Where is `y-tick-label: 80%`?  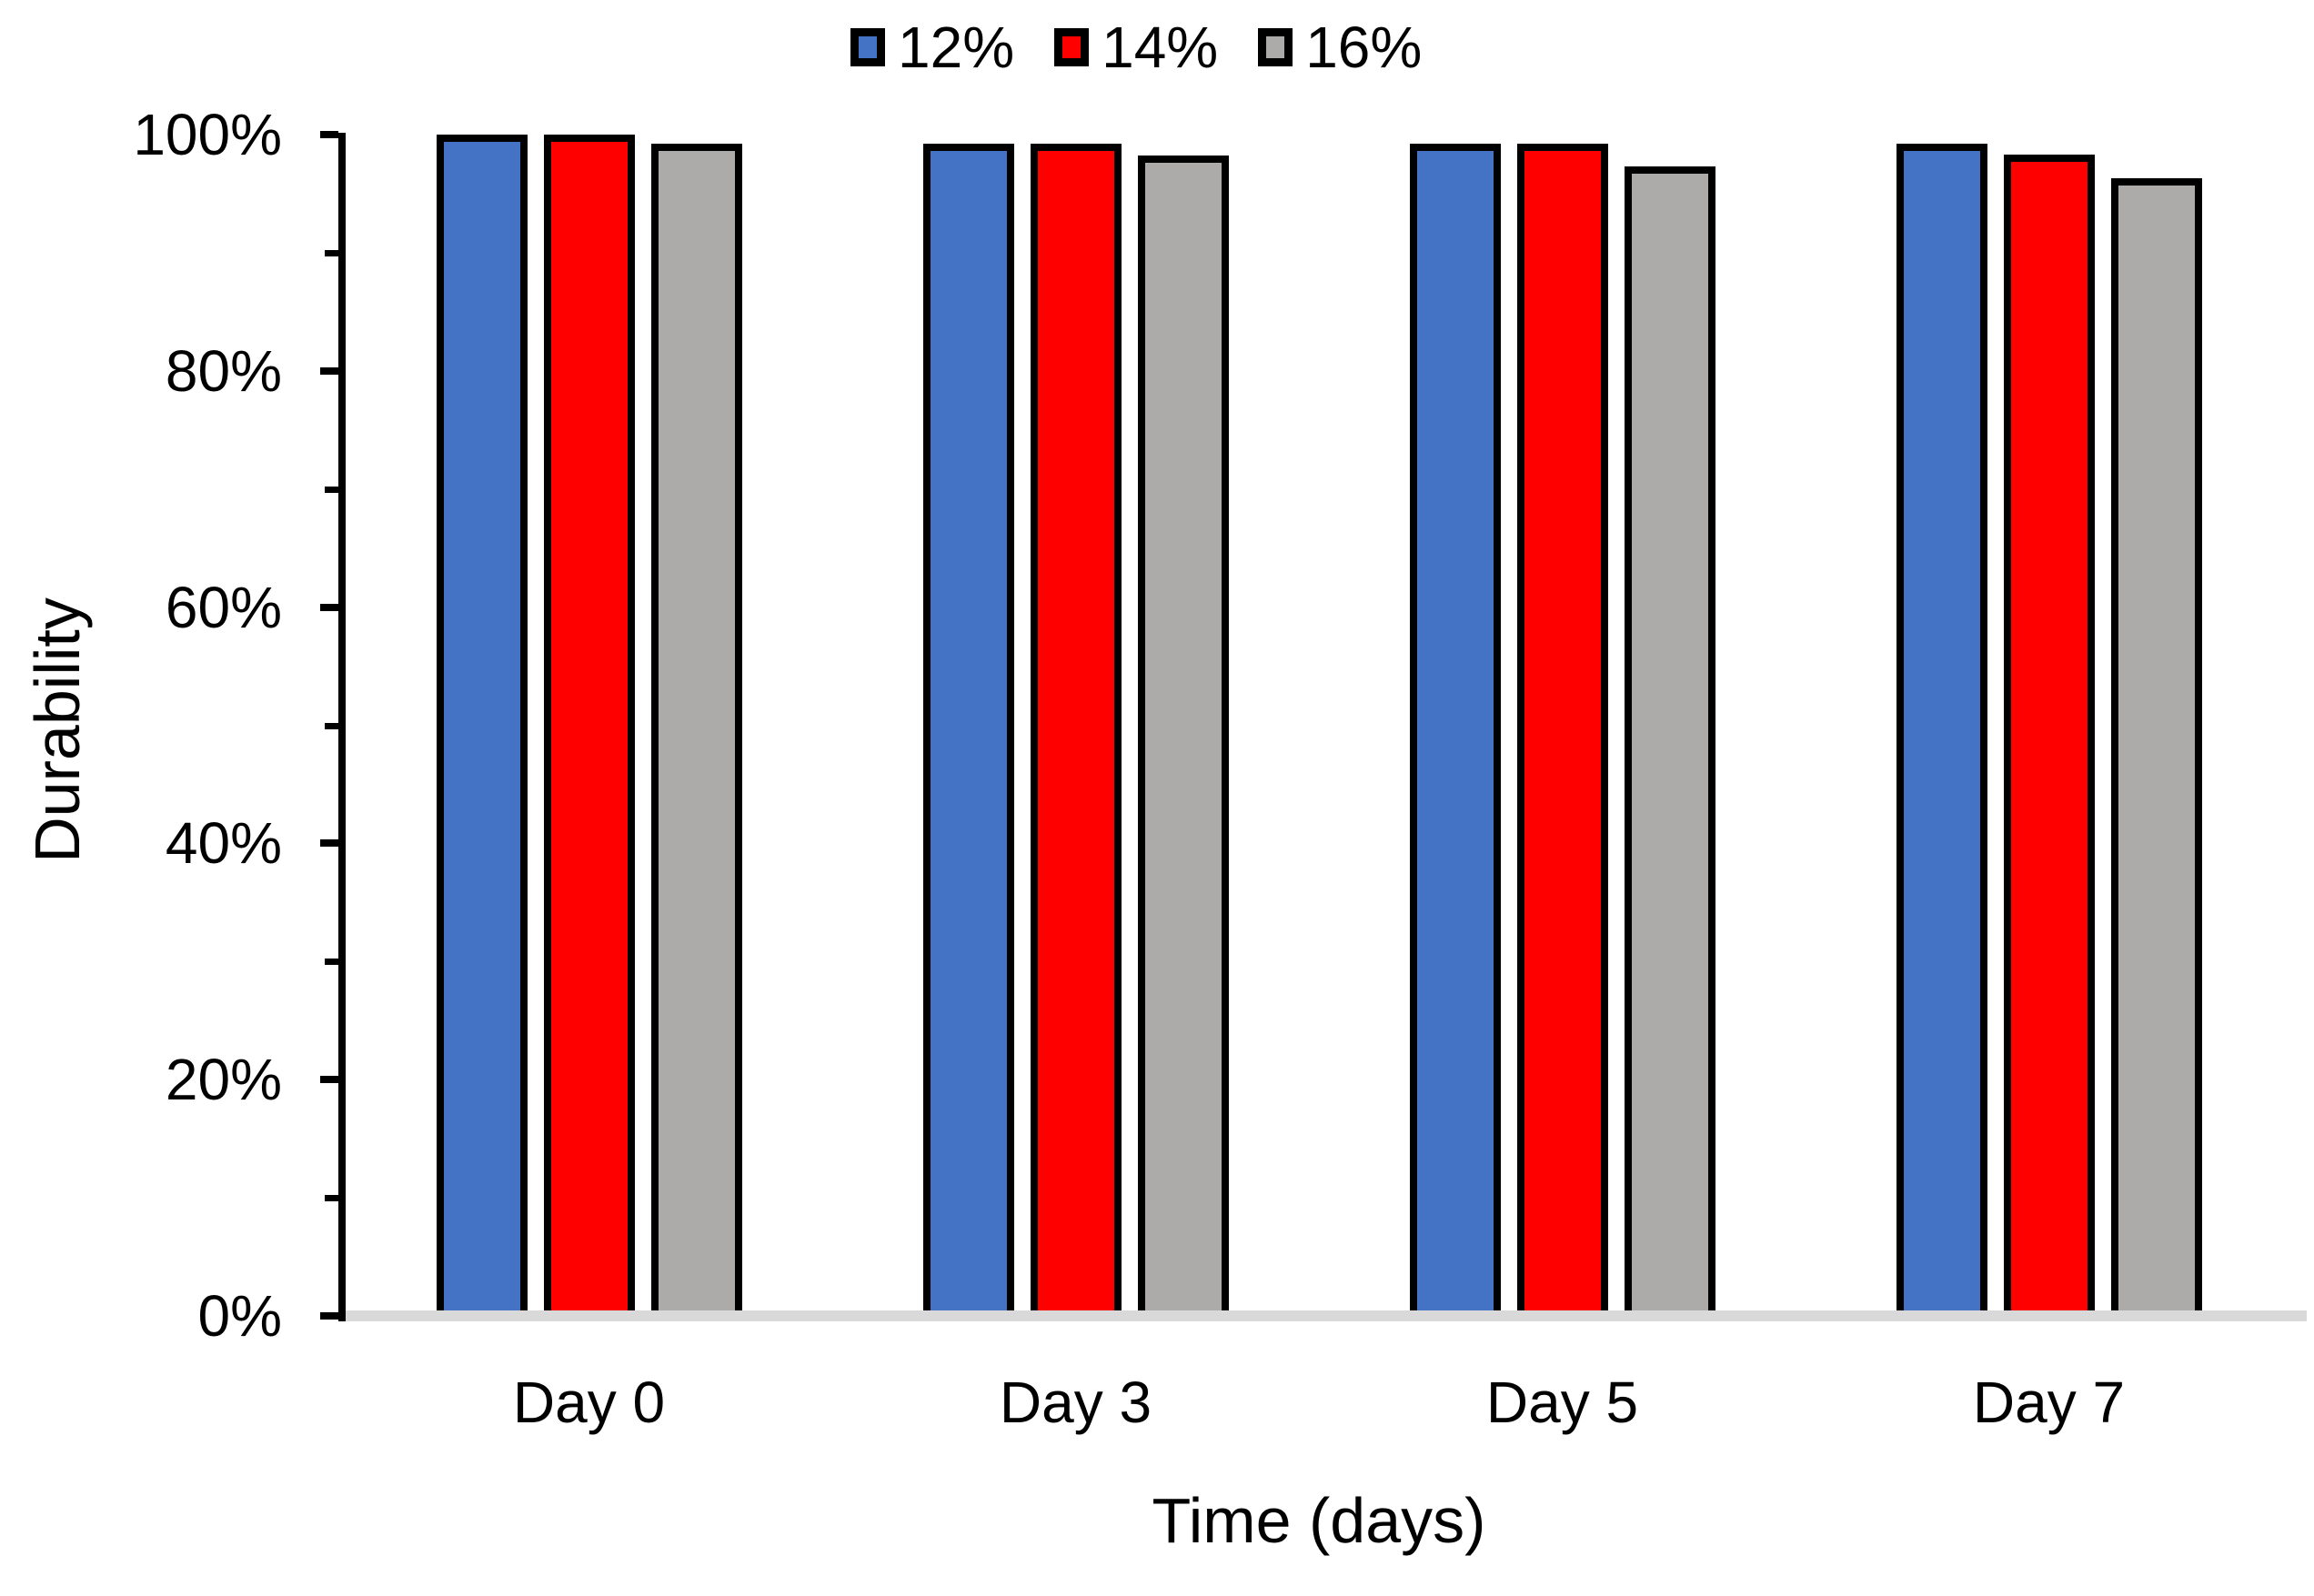 y-tick-label: 80% is located at coordinates (223, 370).